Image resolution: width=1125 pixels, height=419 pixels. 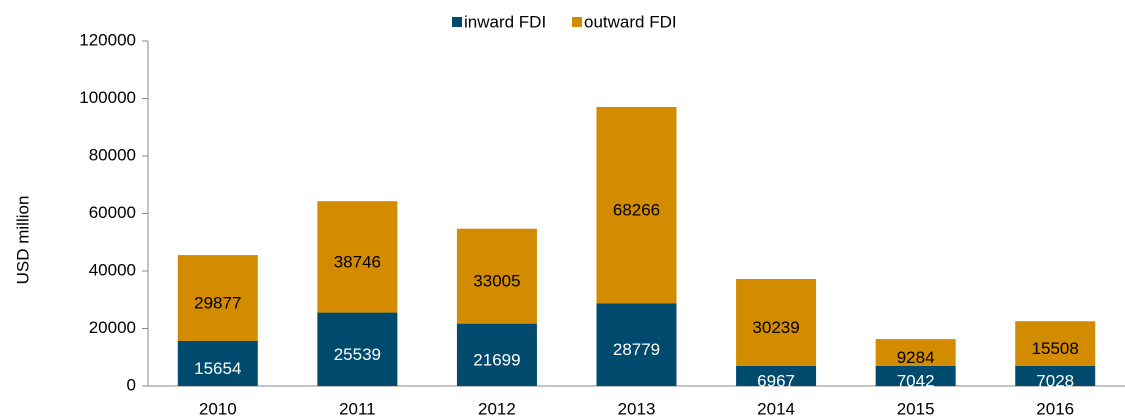 I want to click on data-label: 38746, so click(x=357, y=261).